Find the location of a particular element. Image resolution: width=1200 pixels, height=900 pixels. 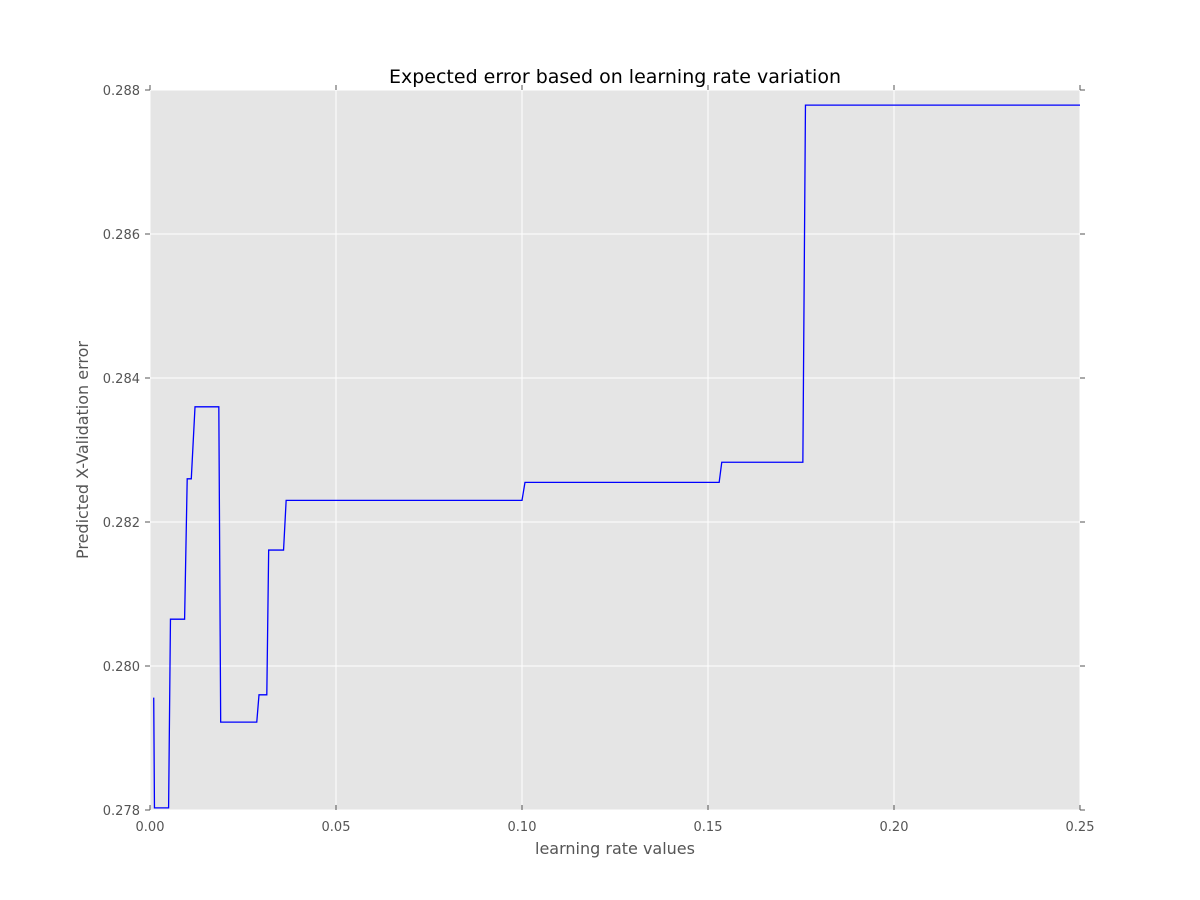

y-tick-label: 0.282 is located at coordinates (121, 523).